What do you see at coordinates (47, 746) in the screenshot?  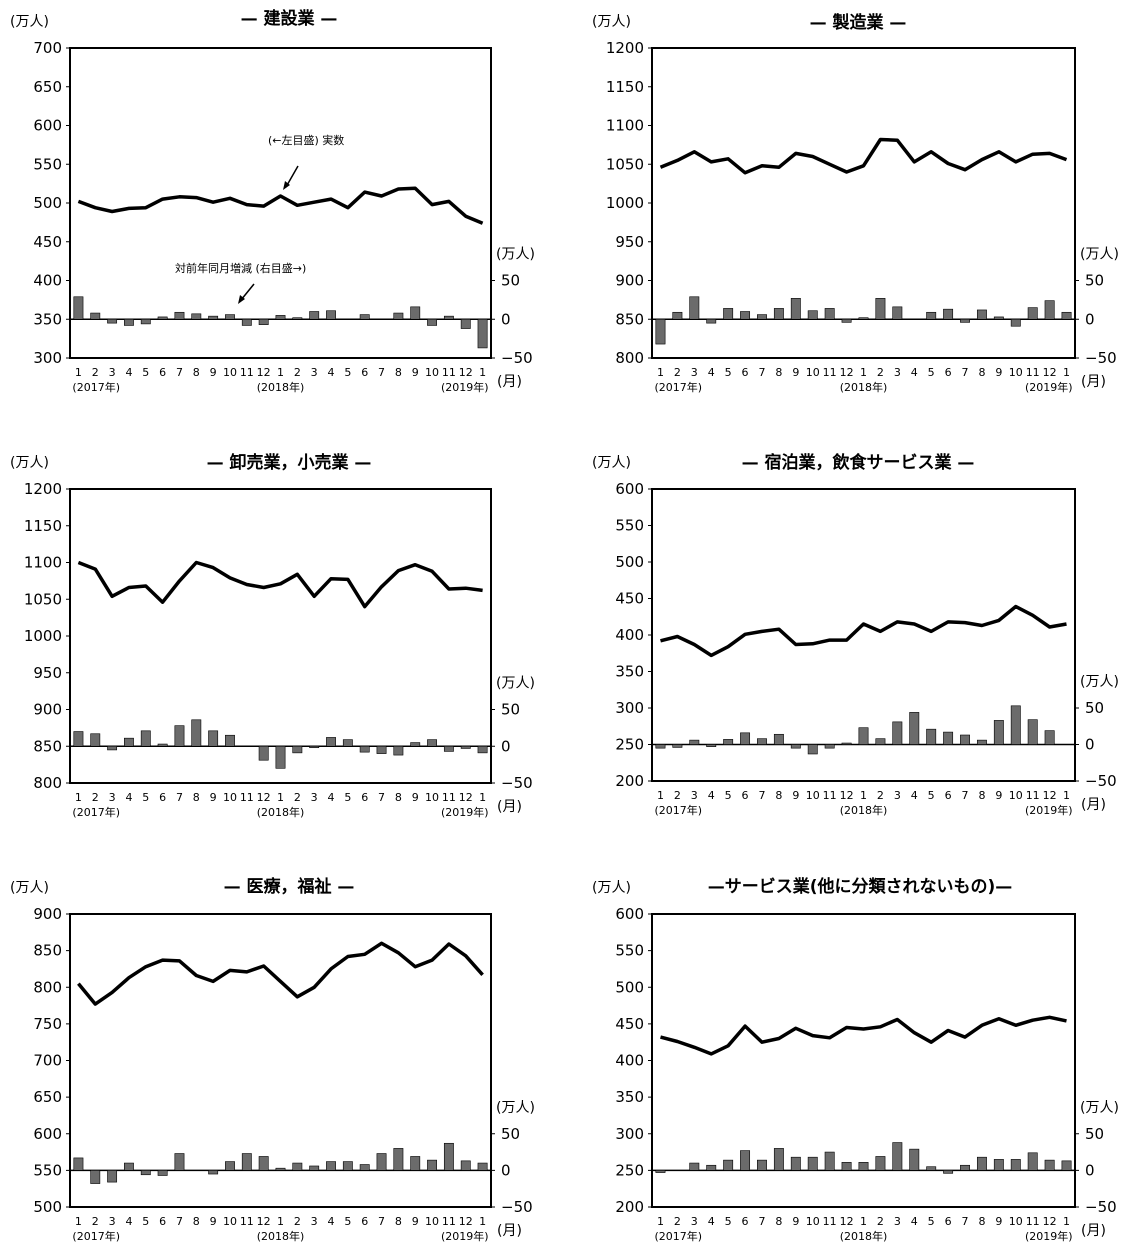 I see `left-tick-label: 850` at bounding box center [47, 746].